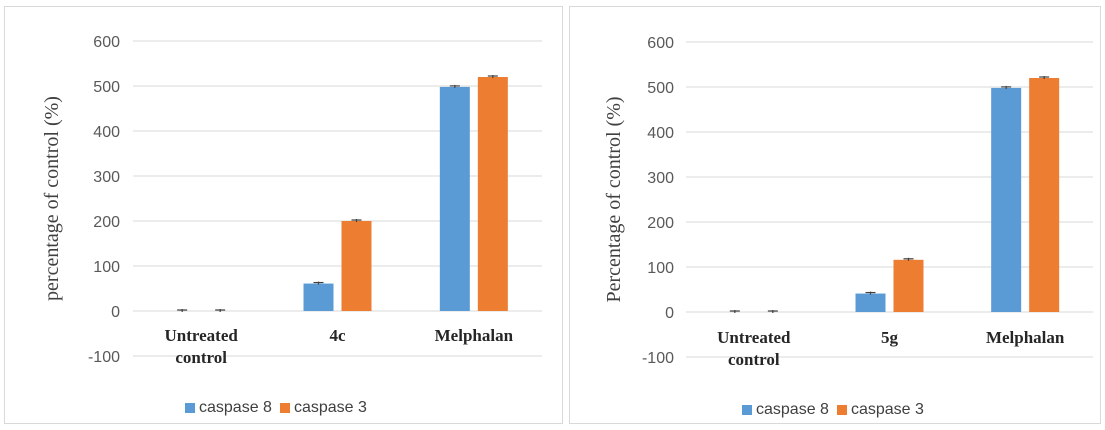 This screenshot has height=430, width=1105. I want to click on y-axis-label: Percentage of control (%), so click(614, 199).